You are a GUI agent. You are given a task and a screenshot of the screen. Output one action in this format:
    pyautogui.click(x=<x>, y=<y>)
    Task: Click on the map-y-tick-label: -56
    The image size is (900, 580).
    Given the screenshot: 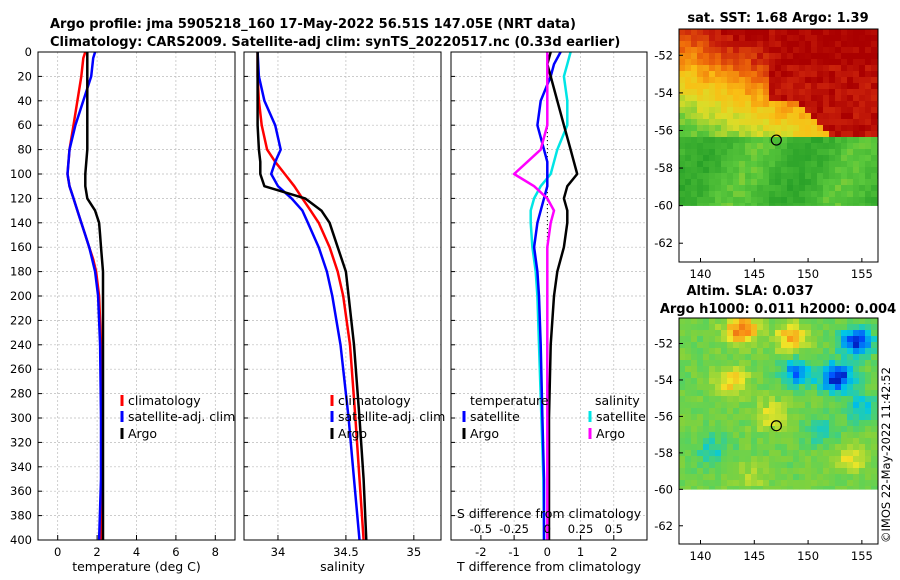 What is the action you would take?
    pyautogui.click(x=663, y=416)
    